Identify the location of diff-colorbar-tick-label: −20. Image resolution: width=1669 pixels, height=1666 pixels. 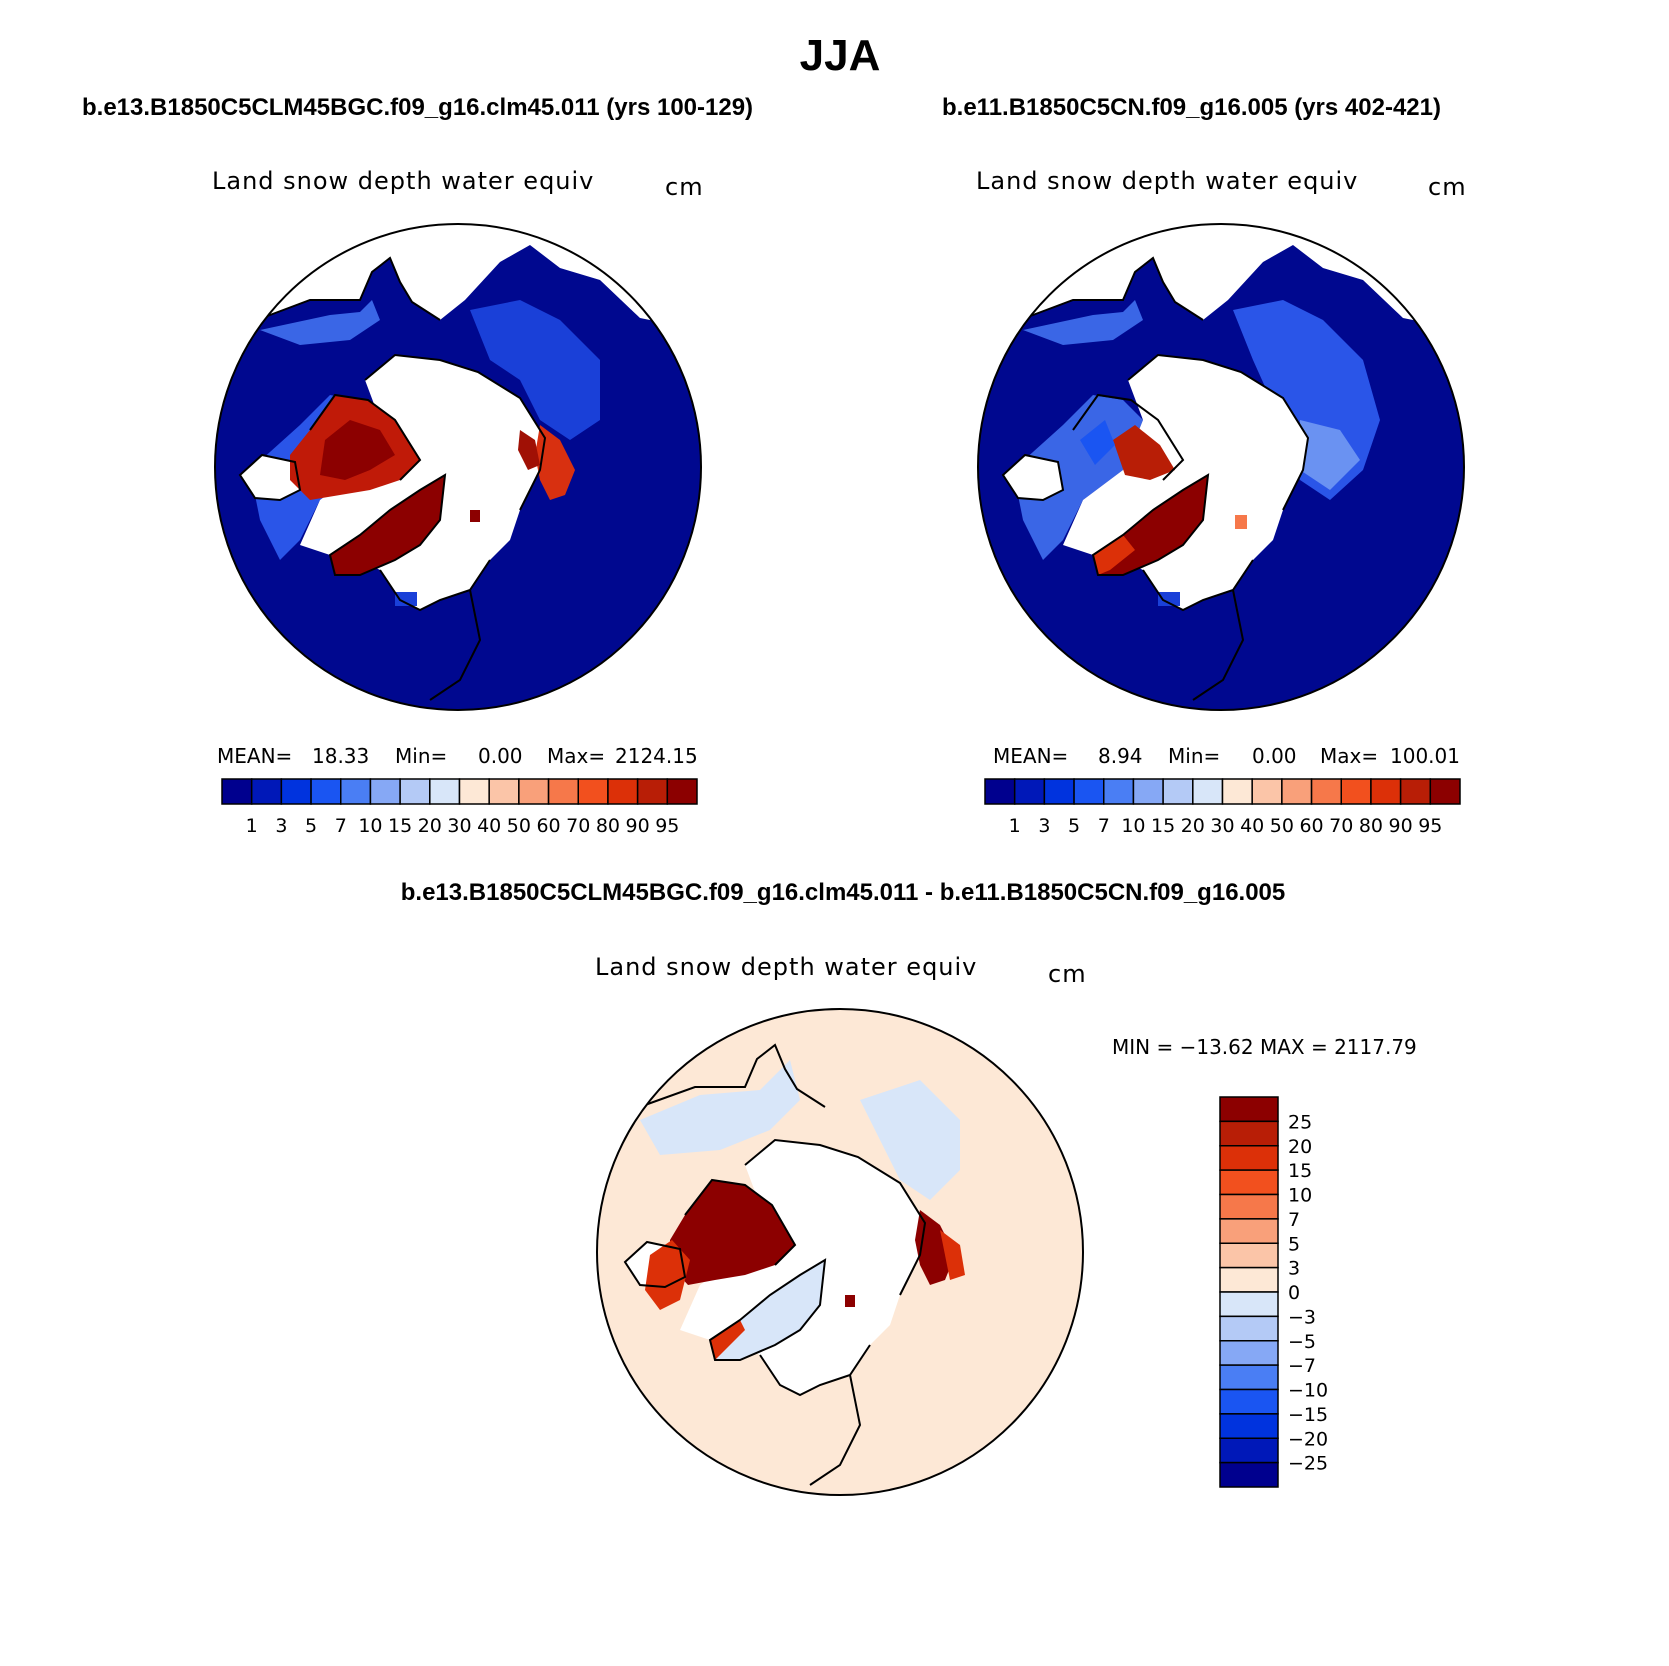
(1308, 1439).